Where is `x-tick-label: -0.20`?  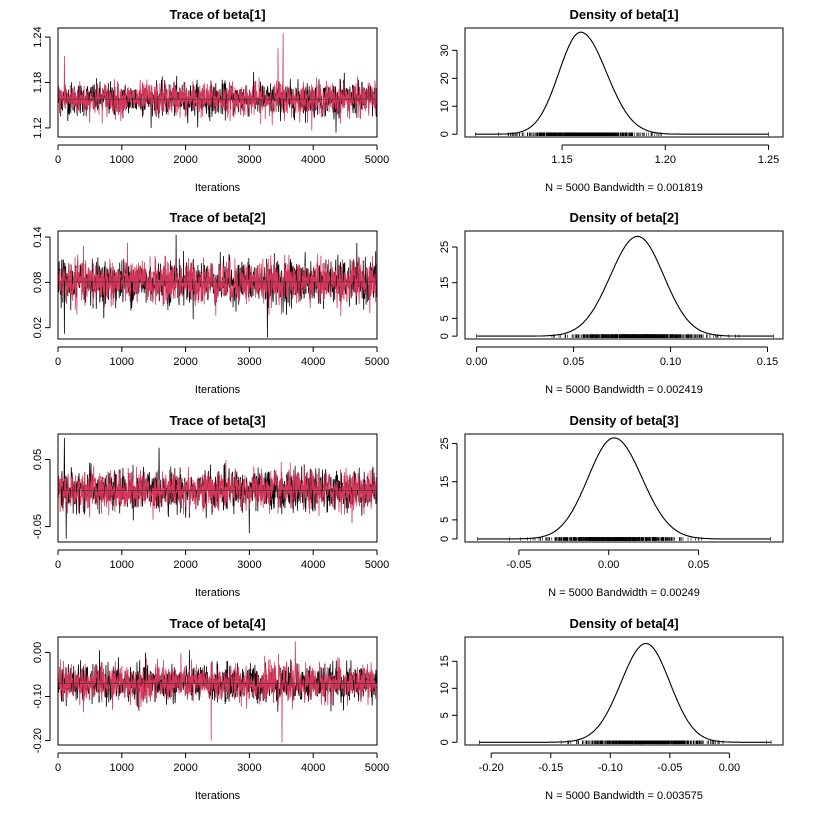 x-tick-label: -0.20 is located at coordinates (491, 768).